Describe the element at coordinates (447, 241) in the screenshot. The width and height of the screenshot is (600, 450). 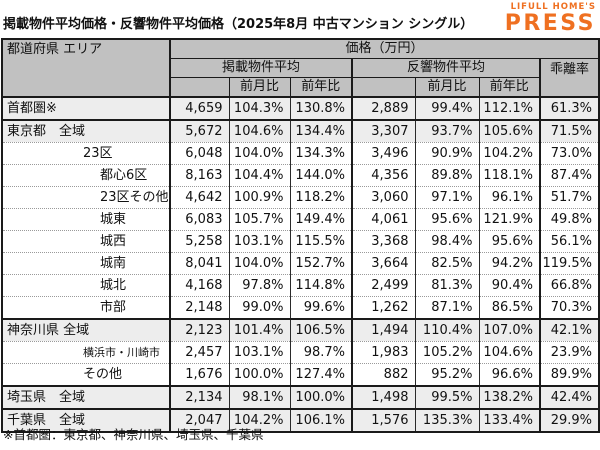
I see `cell: 98.4%` at that location.